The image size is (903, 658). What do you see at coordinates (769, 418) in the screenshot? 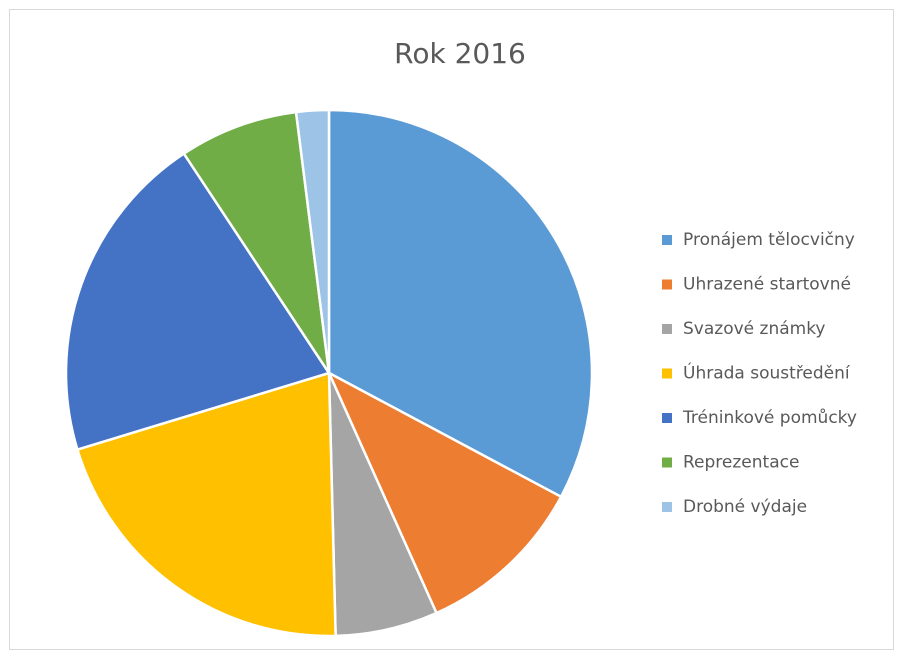
I see `legend-label: Tréninkové pomůcky` at bounding box center [769, 418].